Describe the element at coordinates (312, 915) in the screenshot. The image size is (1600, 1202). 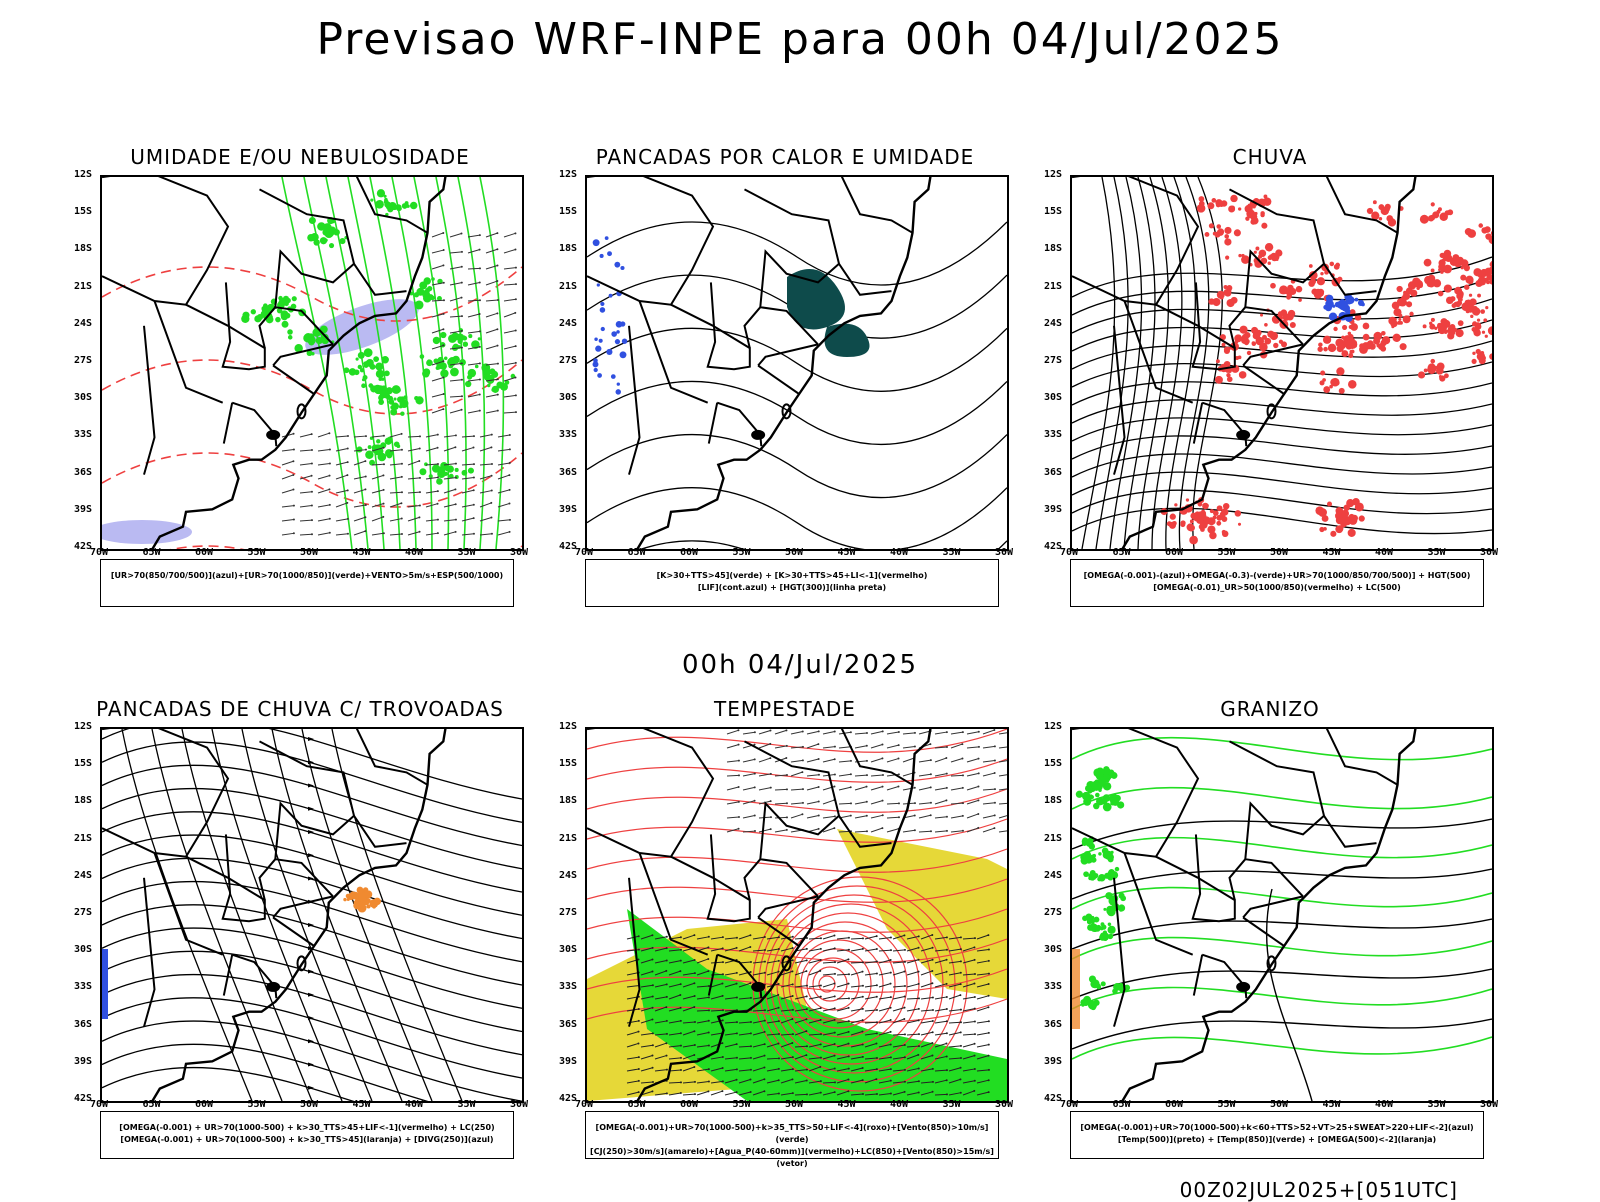
I see `map-pancadas-trovoadas` at that location.